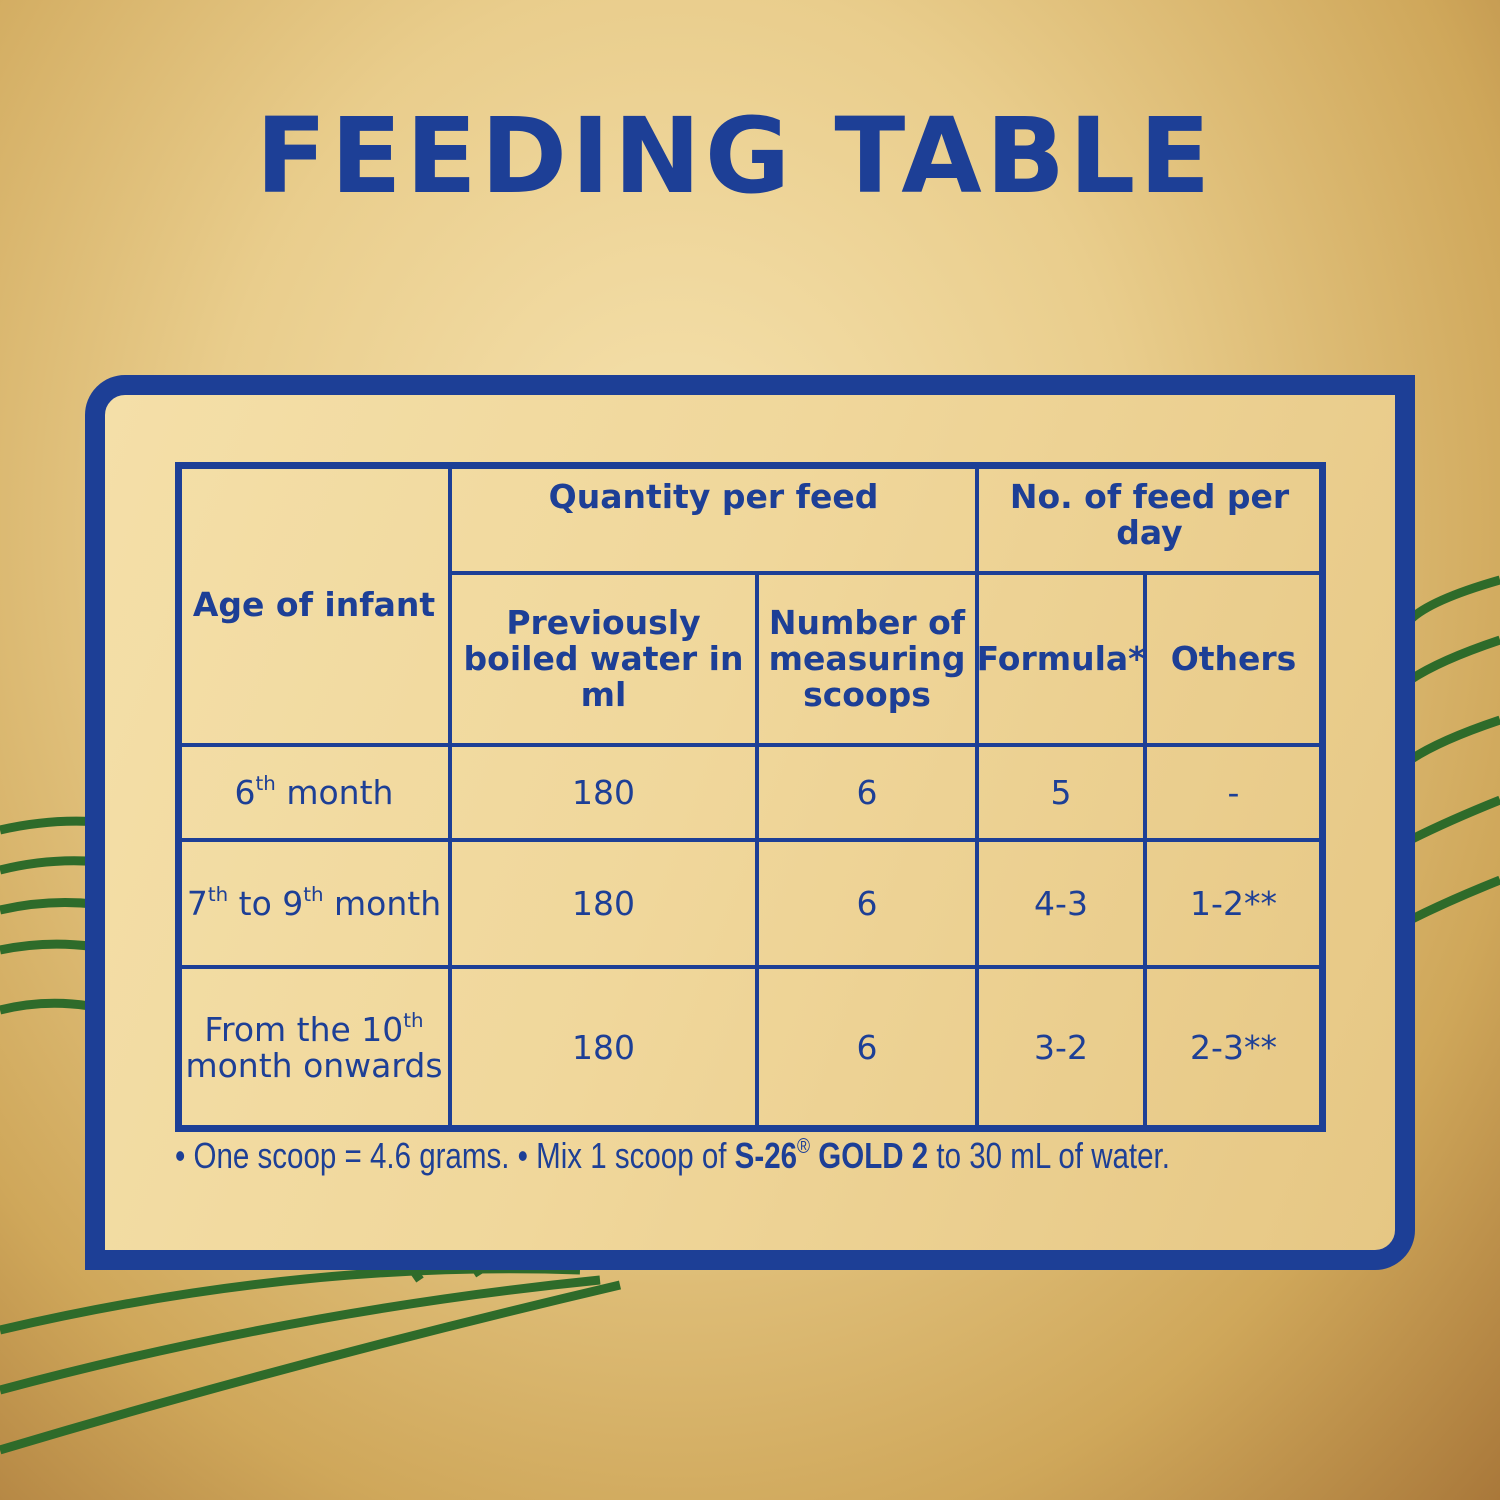 The width and height of the screenshot is (1500, 1500). What do you see at coordinates (1149, 514) in the screenshot?
I see `header-cell: No. of feed per day` at bounding box center [1149, 514].